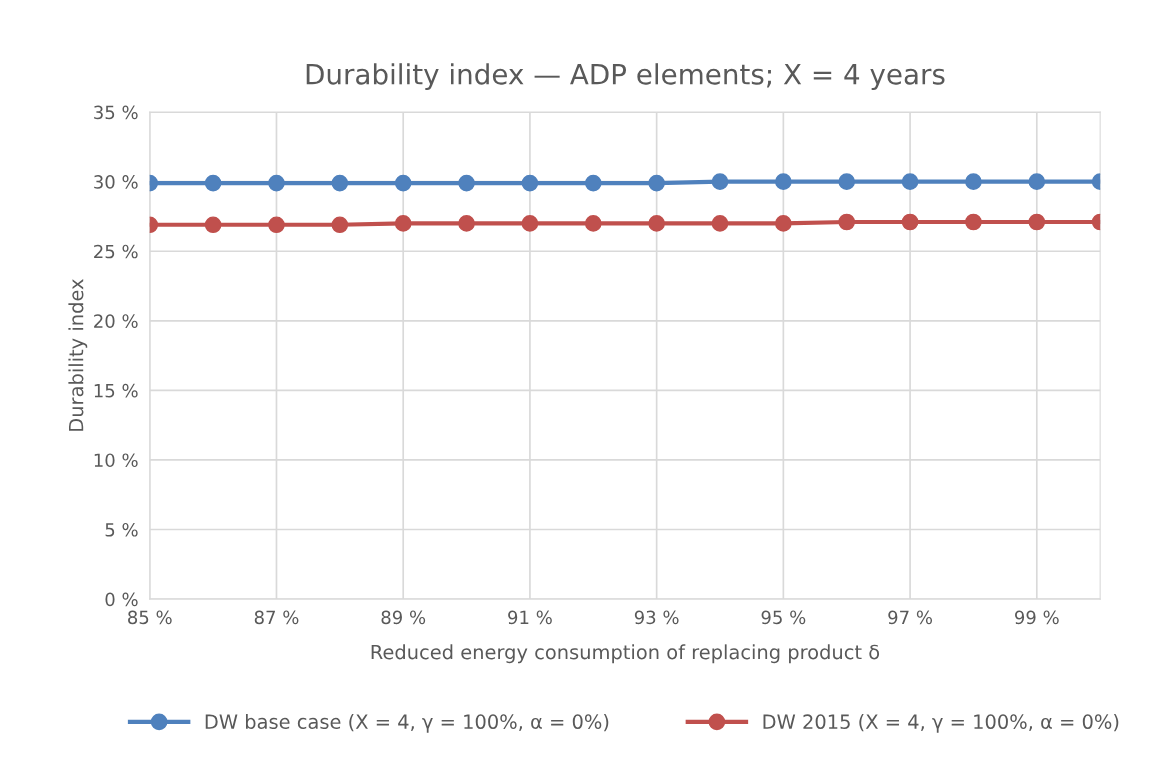 The image size is (1152, 773). Describe the element at coordinates (116, 321) in the screenshot. I see `y-tick-label: 20 %` at that location.